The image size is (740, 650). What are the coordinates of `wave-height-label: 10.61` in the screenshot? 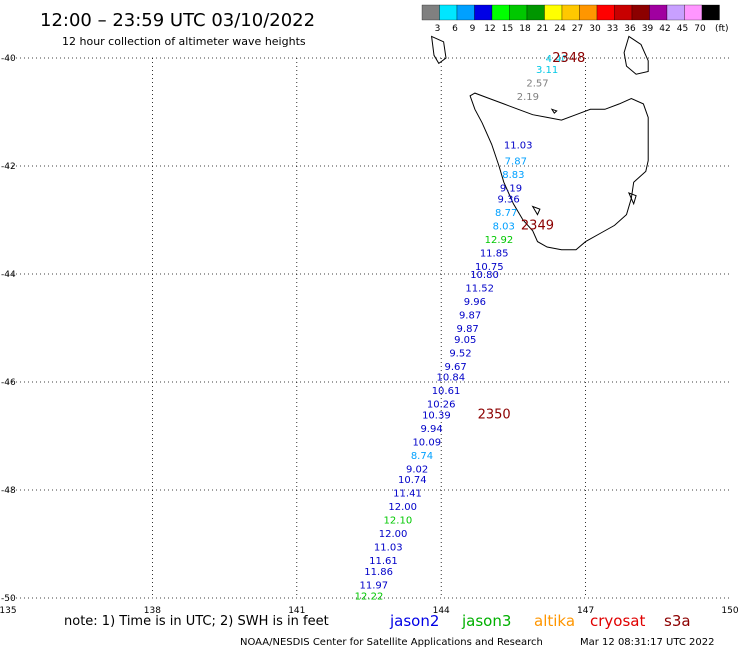 It's located at (446, 391).